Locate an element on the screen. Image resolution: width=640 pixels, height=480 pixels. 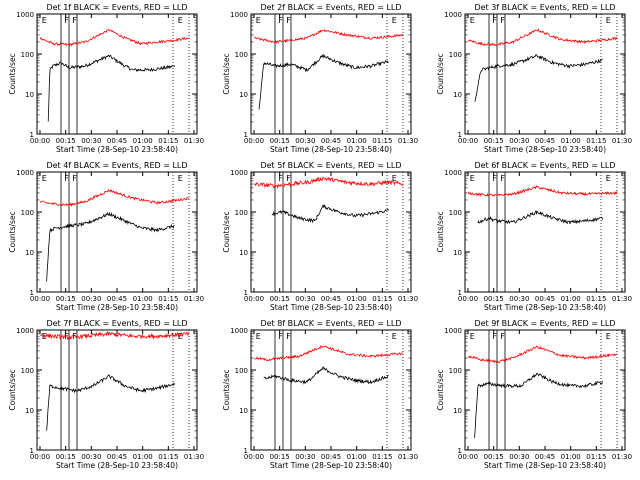
panel-title: Det 4f BLACK = Events, RED = LLD is located at coordinates (116, 165).